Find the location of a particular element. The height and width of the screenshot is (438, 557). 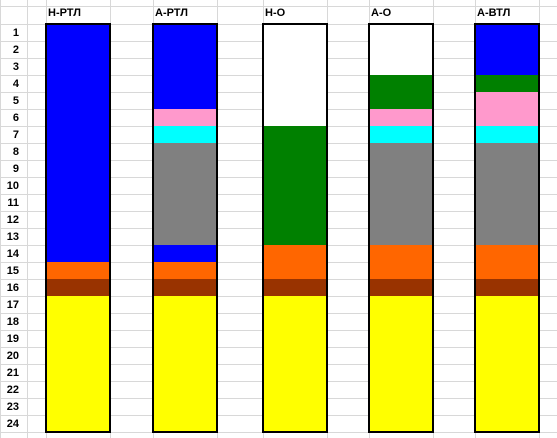

row-label: 1 is located at coordinates (16, 33).